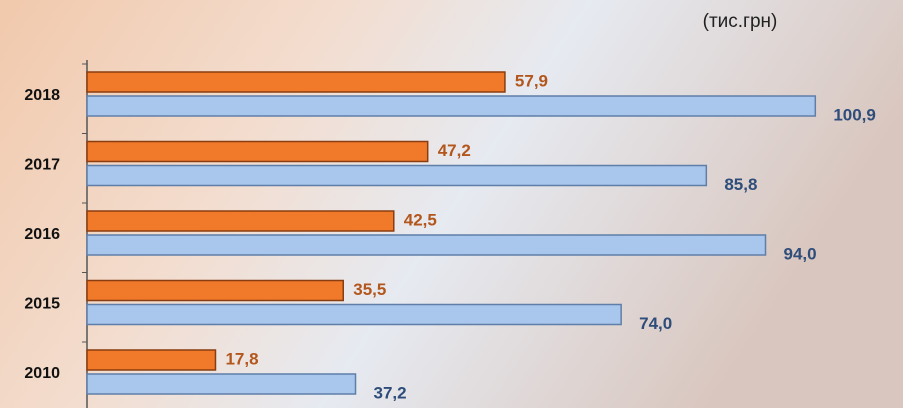 Image resolution: width=903 pixels, height=408 pixels. What do you see at coordinates (42, 373) in the screenshot?
I see `y-tick-label: 2010` at bounding box center [42, 373].